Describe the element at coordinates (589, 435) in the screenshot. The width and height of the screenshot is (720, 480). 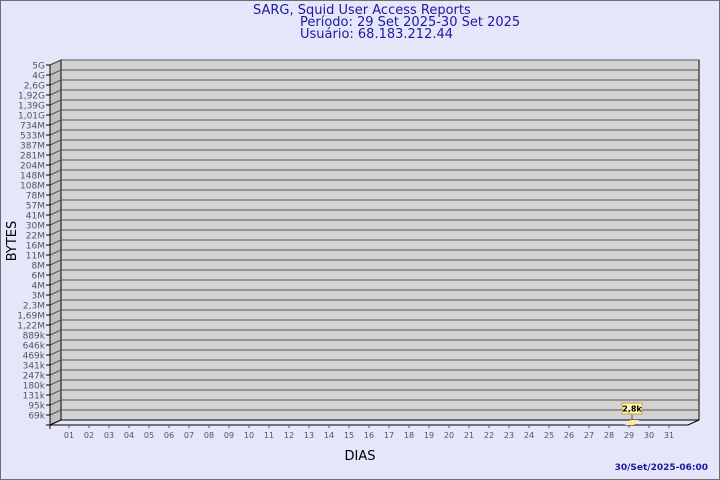
I see `x-tick-label: 27` at that location.